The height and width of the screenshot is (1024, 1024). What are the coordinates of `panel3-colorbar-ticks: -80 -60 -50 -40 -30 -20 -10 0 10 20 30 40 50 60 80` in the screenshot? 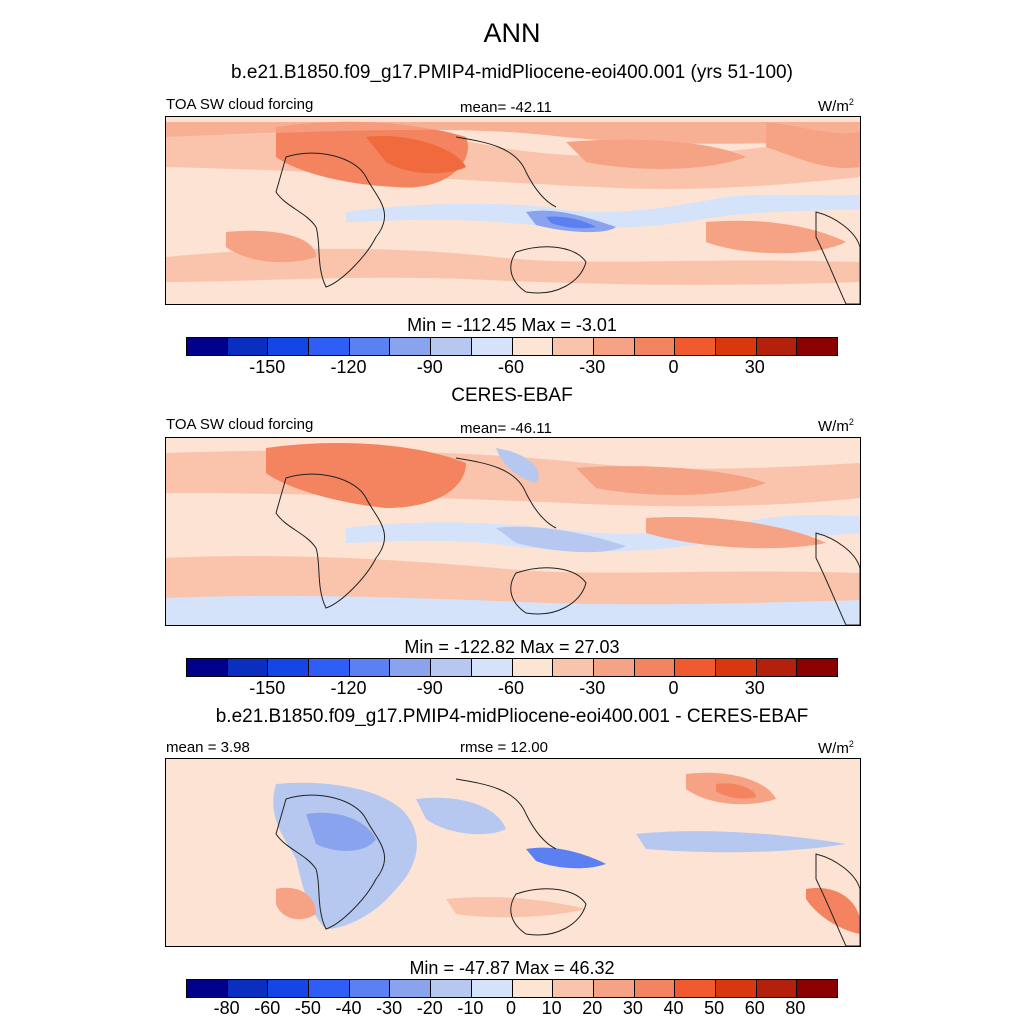 It's located at (511, 1010).